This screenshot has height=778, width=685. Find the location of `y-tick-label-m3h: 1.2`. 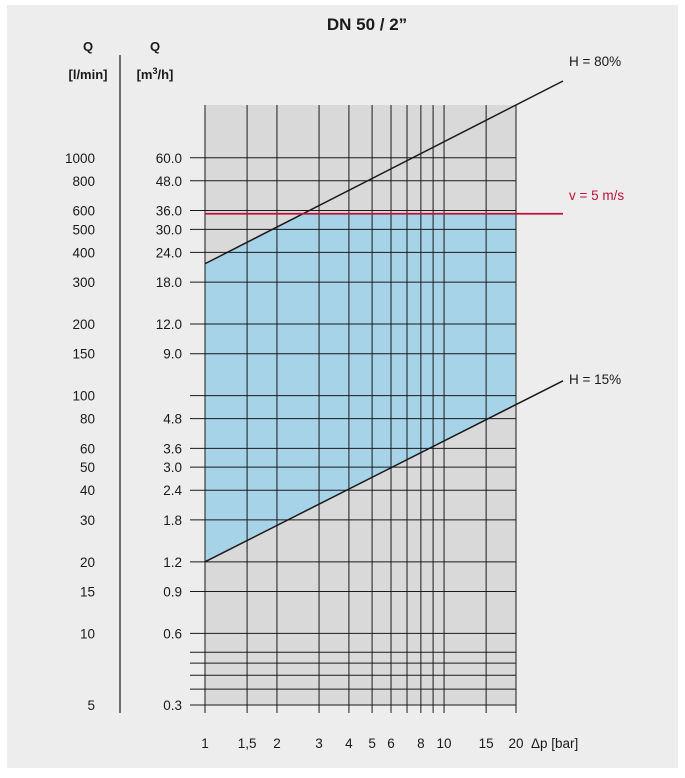

y-tick-label-m3h: 1.2 is located at coordinates (172, 562).